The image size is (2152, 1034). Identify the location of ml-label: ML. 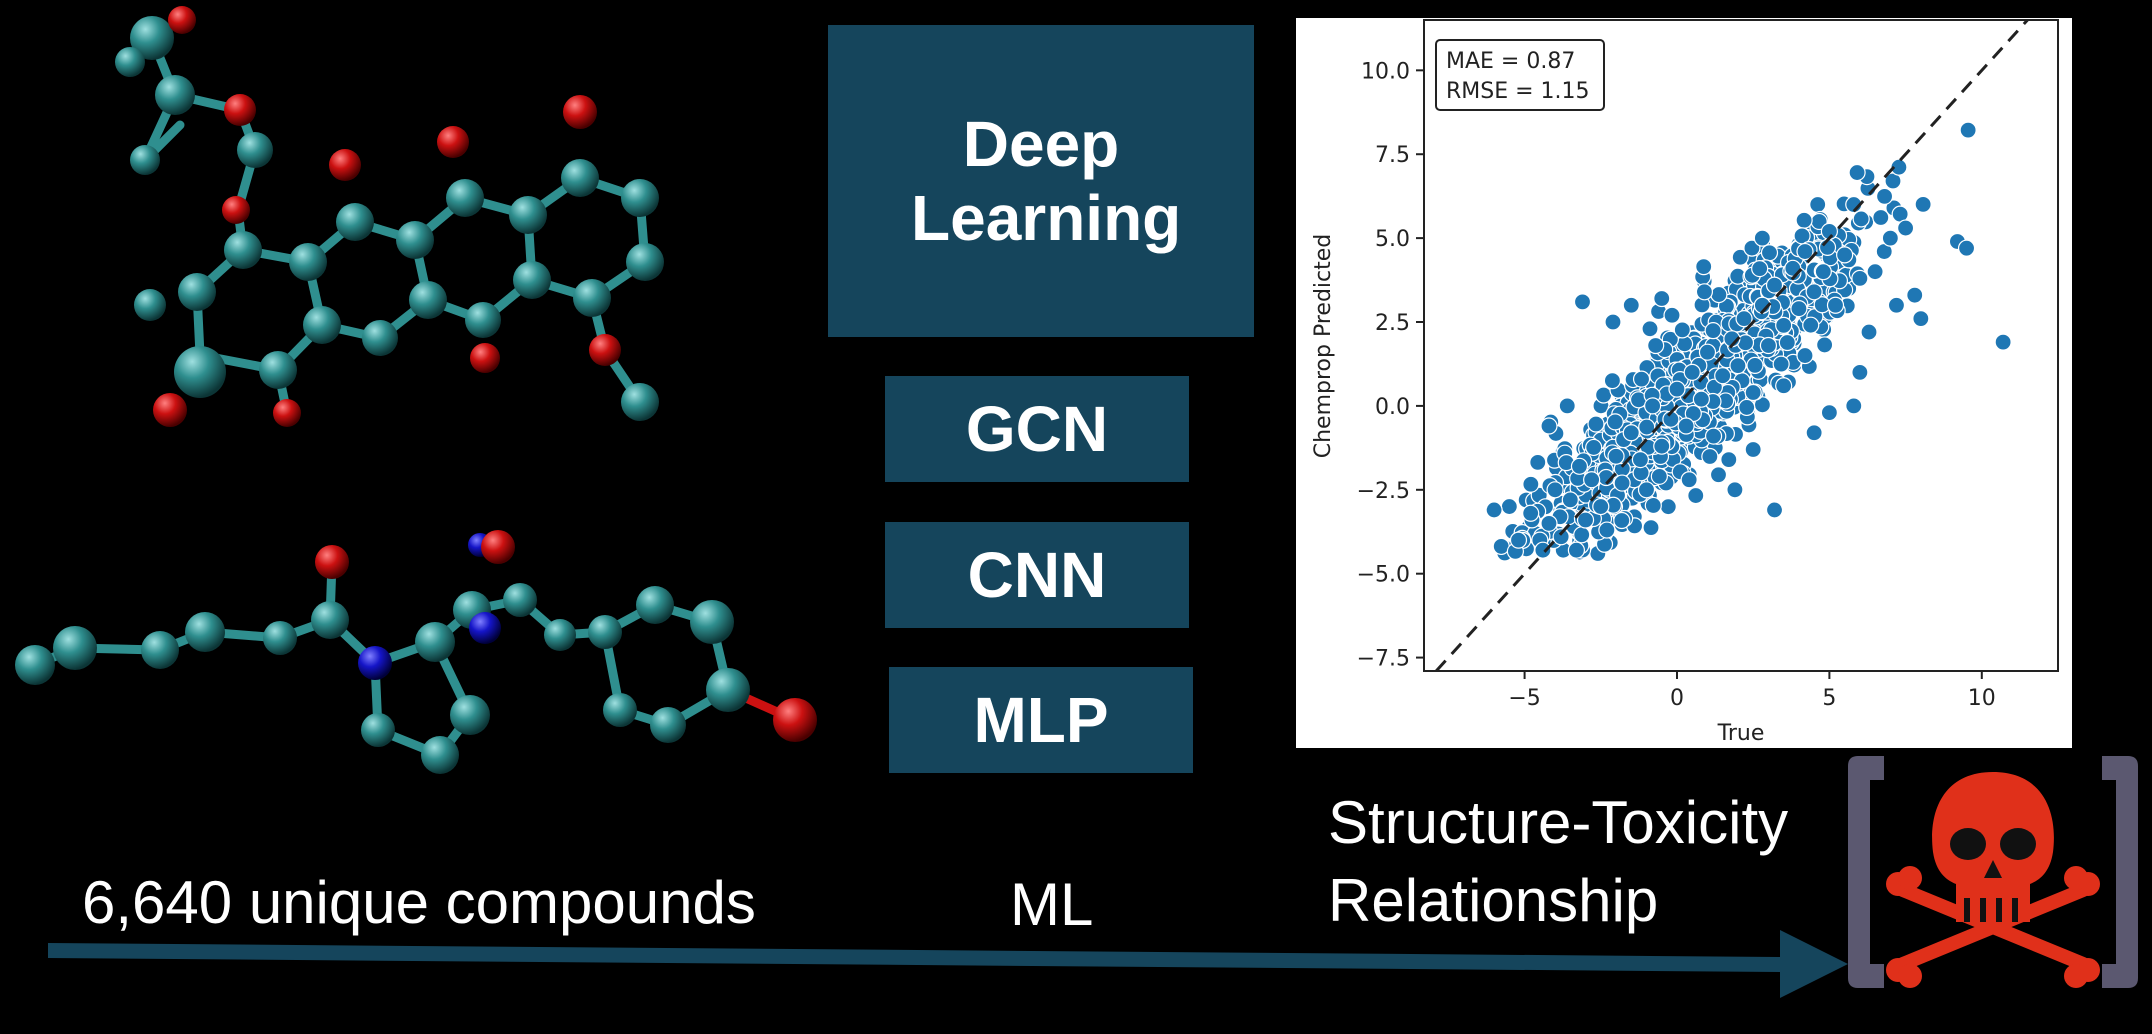
(1052, 904).